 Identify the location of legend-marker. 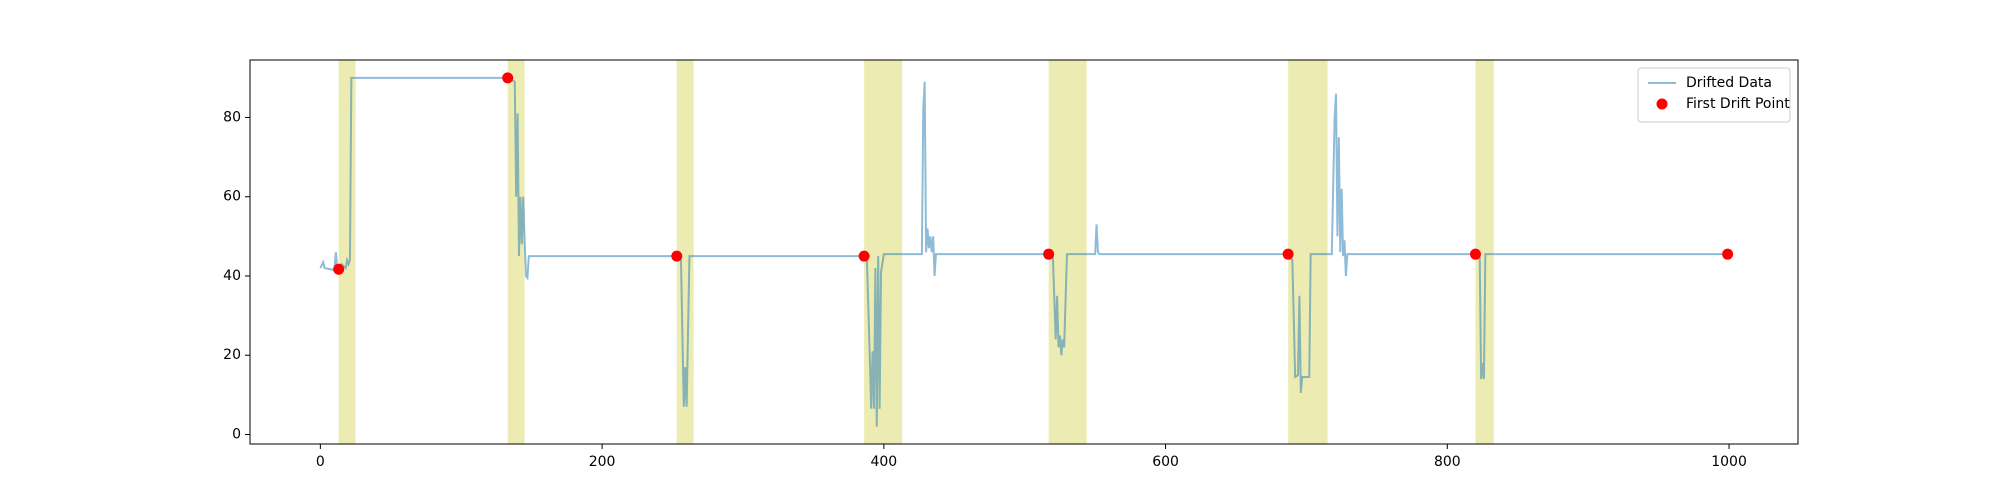
(1662, 104).